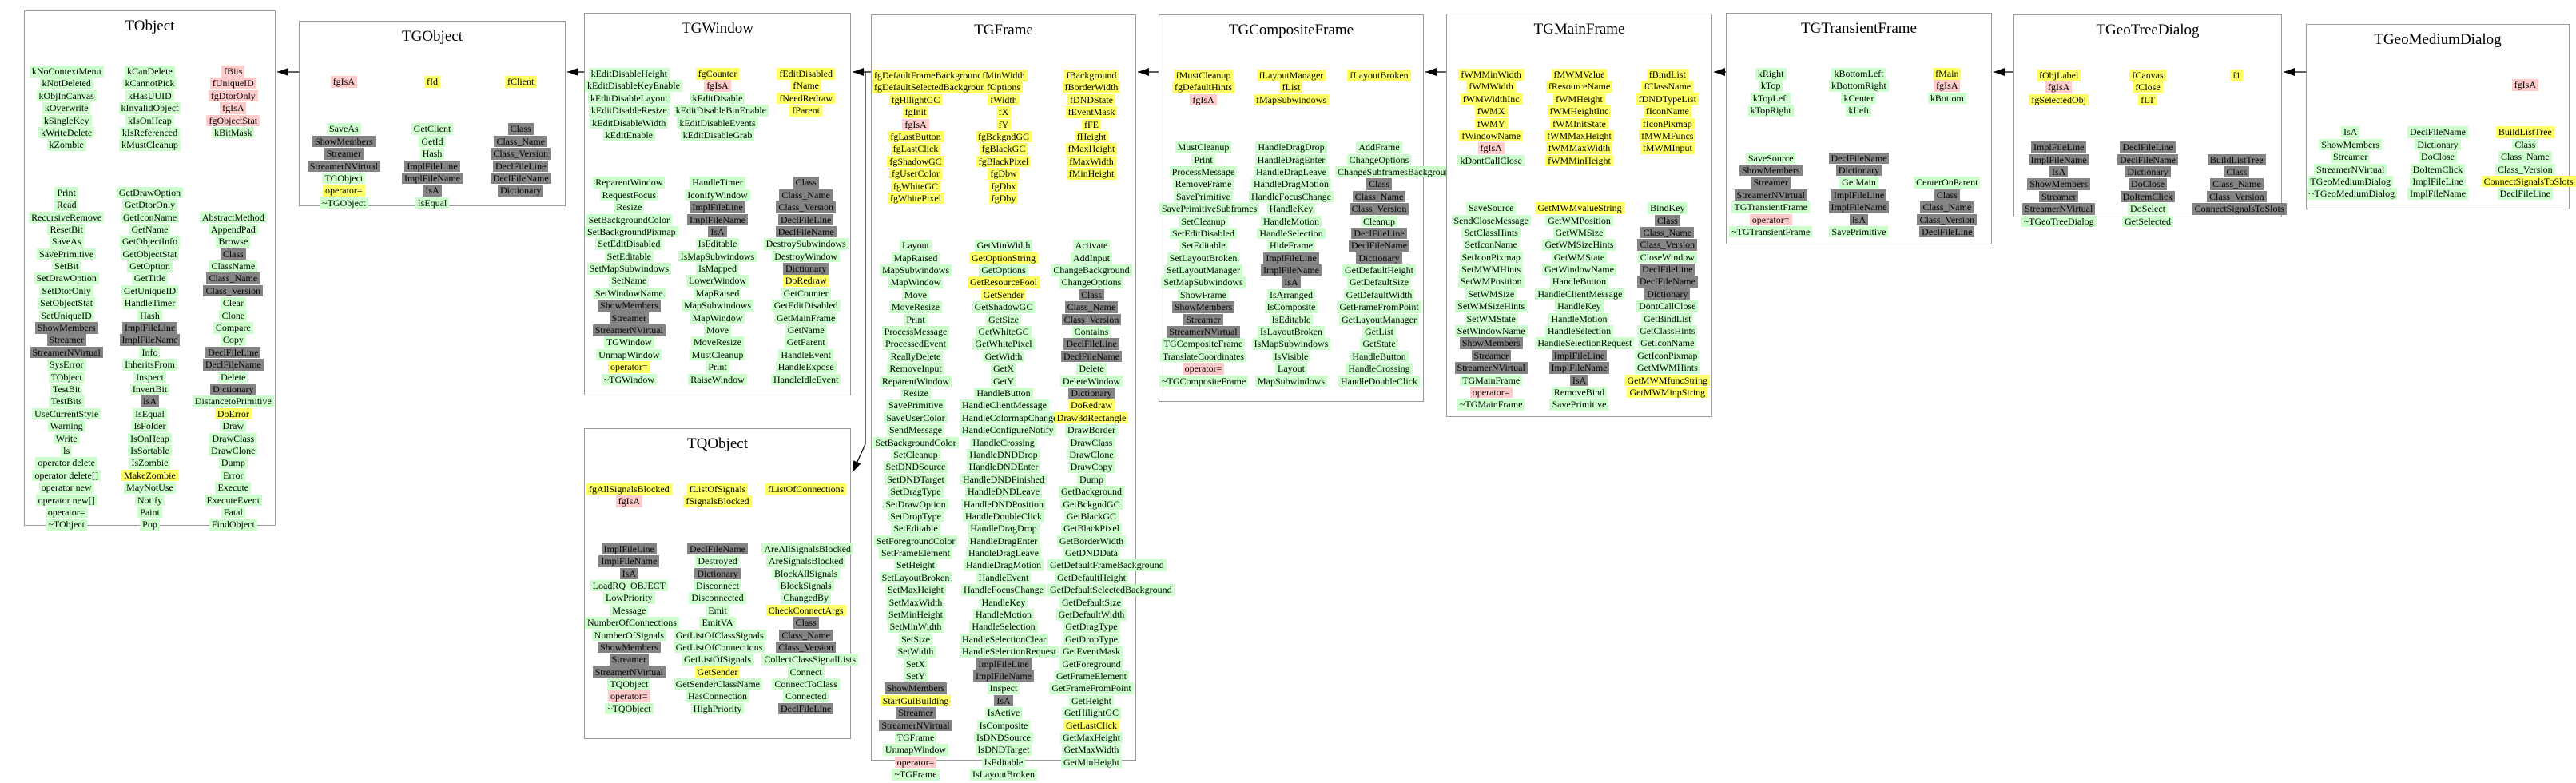 The height and width of the screenshot is (783, 2576). Describe the element at coordinates (233, 463) in the screenshot. I see `method-item: Dump` at that location.